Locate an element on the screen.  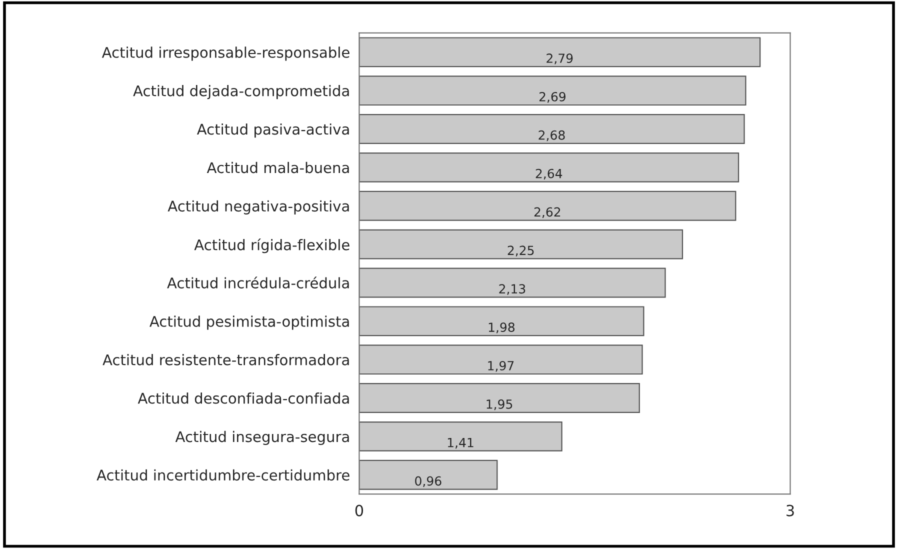
x-tick-label: 3 is located at coordinates (790, 510).